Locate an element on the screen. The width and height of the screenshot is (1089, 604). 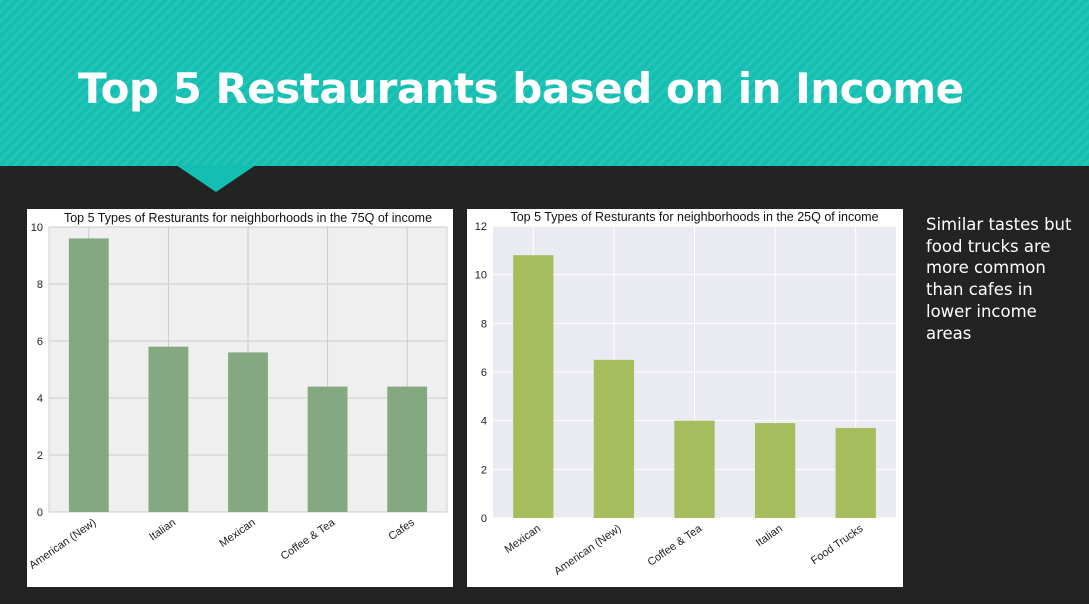
header-notch is located at coordinates (216, 178).